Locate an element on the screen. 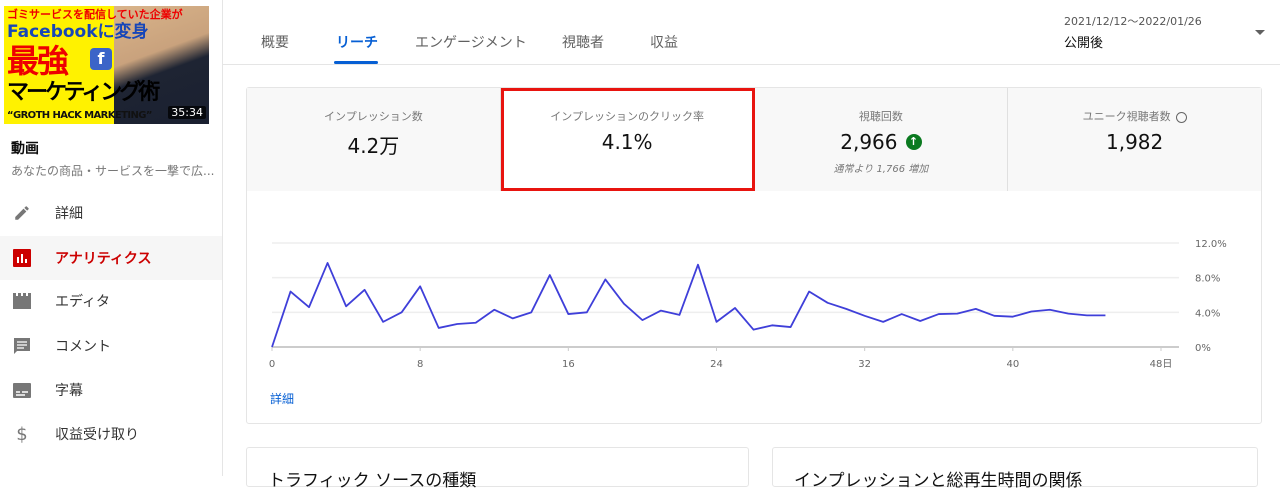  tab-reach: リーチ is located at coordinates (357, 43).